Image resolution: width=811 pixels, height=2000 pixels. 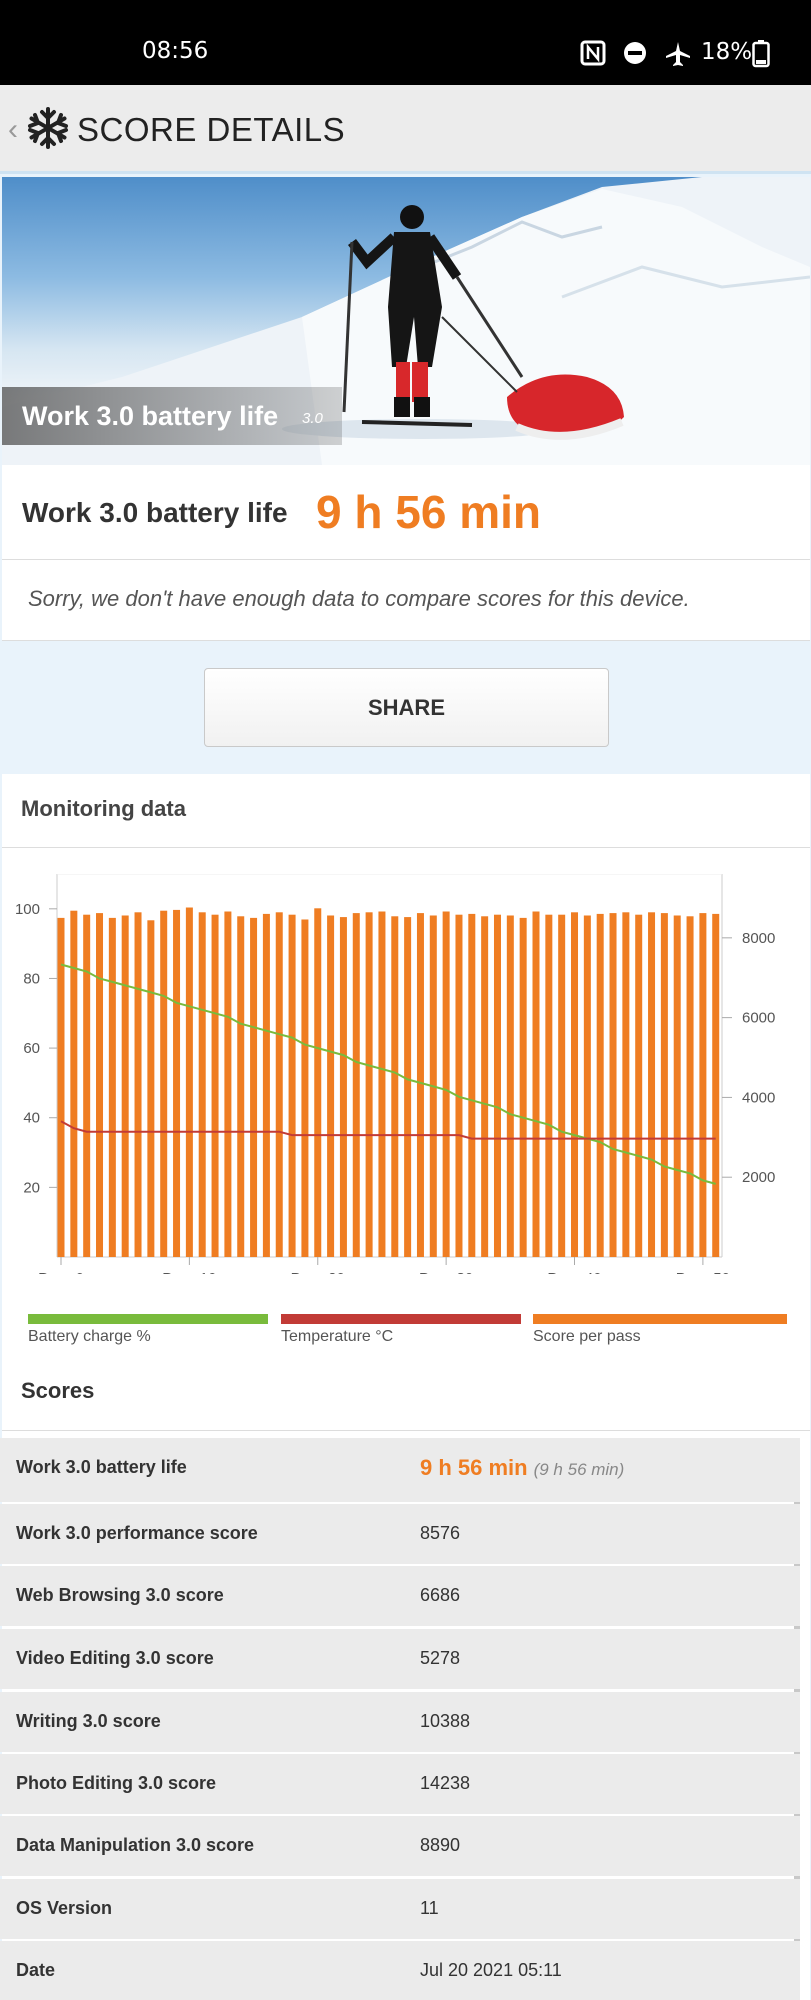 I want to click on score-row: OS Version 11, so click(x=400, y=1909).